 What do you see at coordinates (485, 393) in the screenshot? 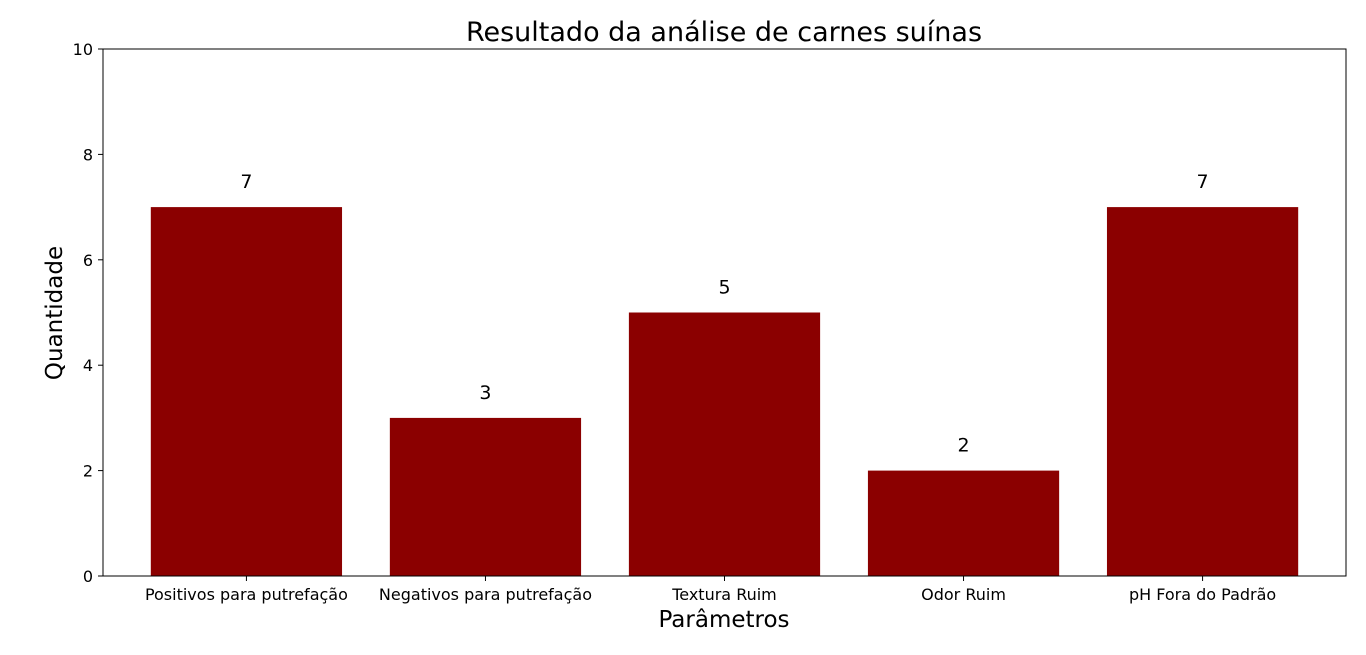
I see `bar-value-label: 3` at bounding box center [485, 393].